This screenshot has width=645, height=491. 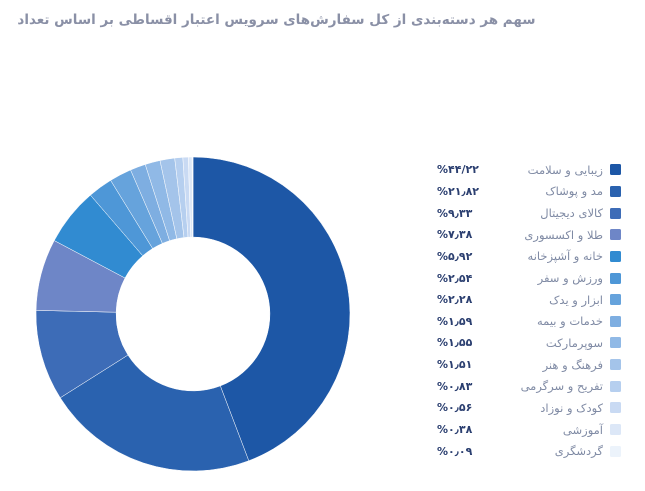 I want to click on legend-label: طلا و اکسسوری, so click(x=563, y=234).